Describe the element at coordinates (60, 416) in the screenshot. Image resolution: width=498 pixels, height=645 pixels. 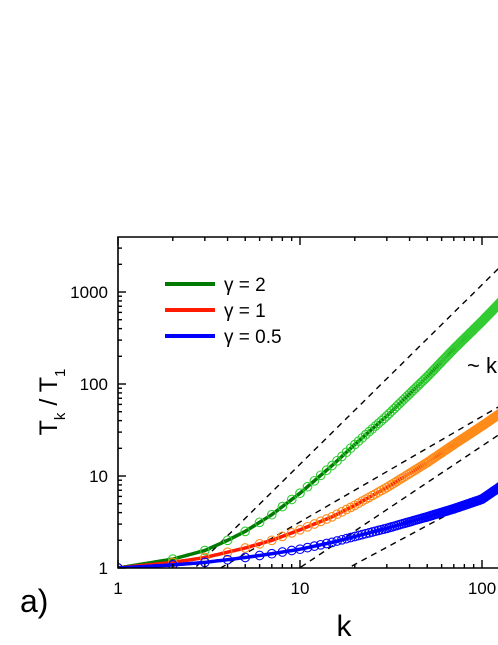
I see `y-label-sub-k: k` at that location.